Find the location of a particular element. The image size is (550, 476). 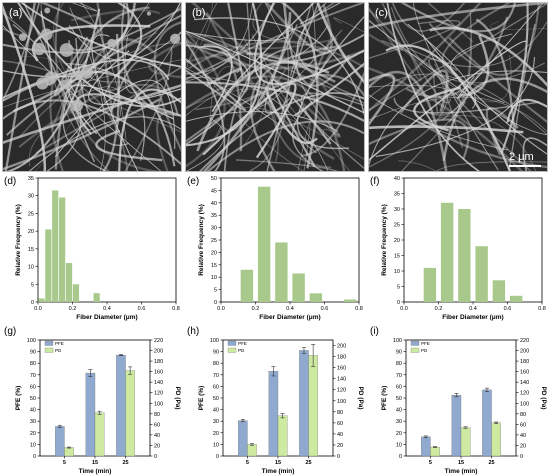

y-right-tick-label: 160 is located at coordinates (341, 369).